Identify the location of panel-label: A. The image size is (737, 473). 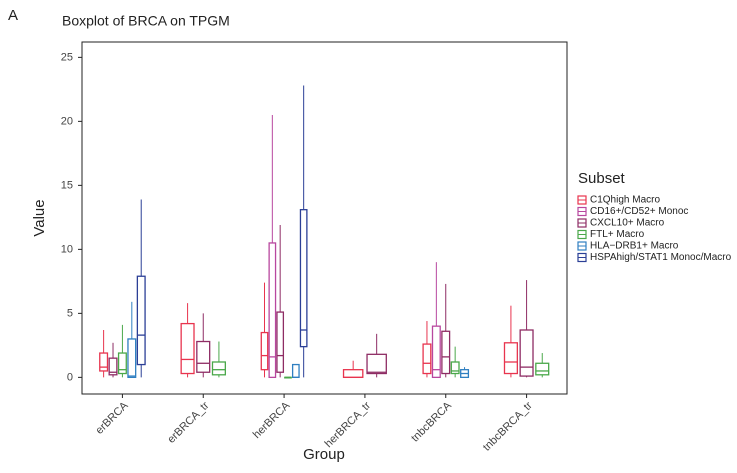
(13, 15).